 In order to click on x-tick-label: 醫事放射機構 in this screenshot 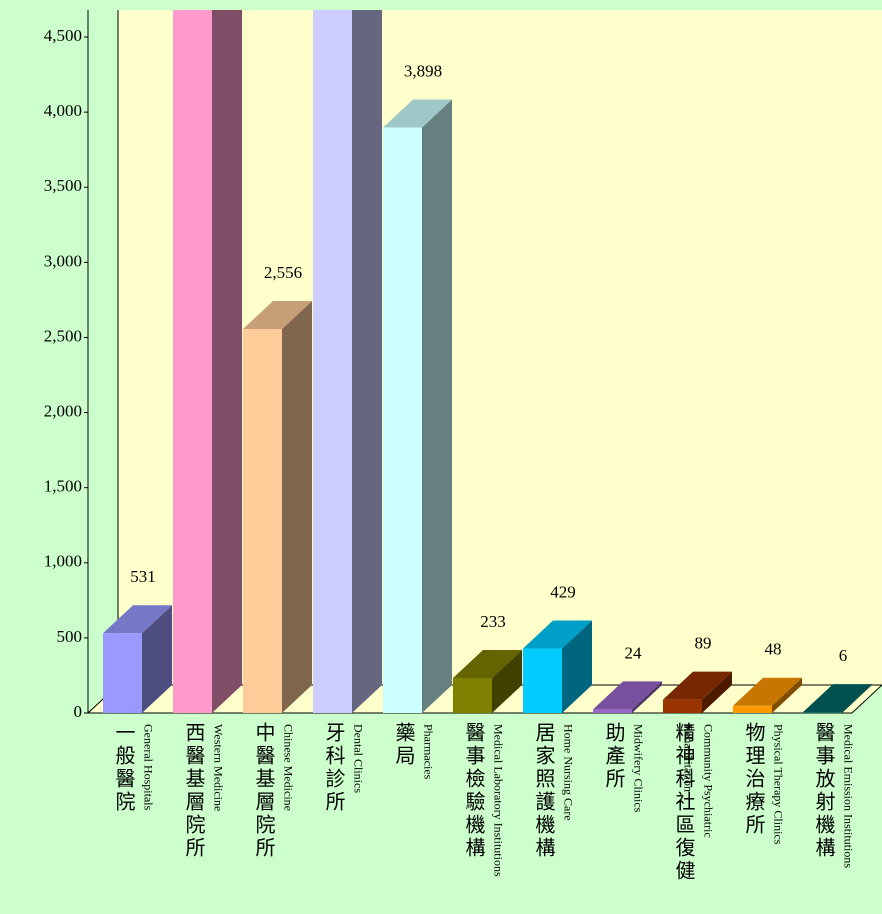, I will do `click(823, 791)`.